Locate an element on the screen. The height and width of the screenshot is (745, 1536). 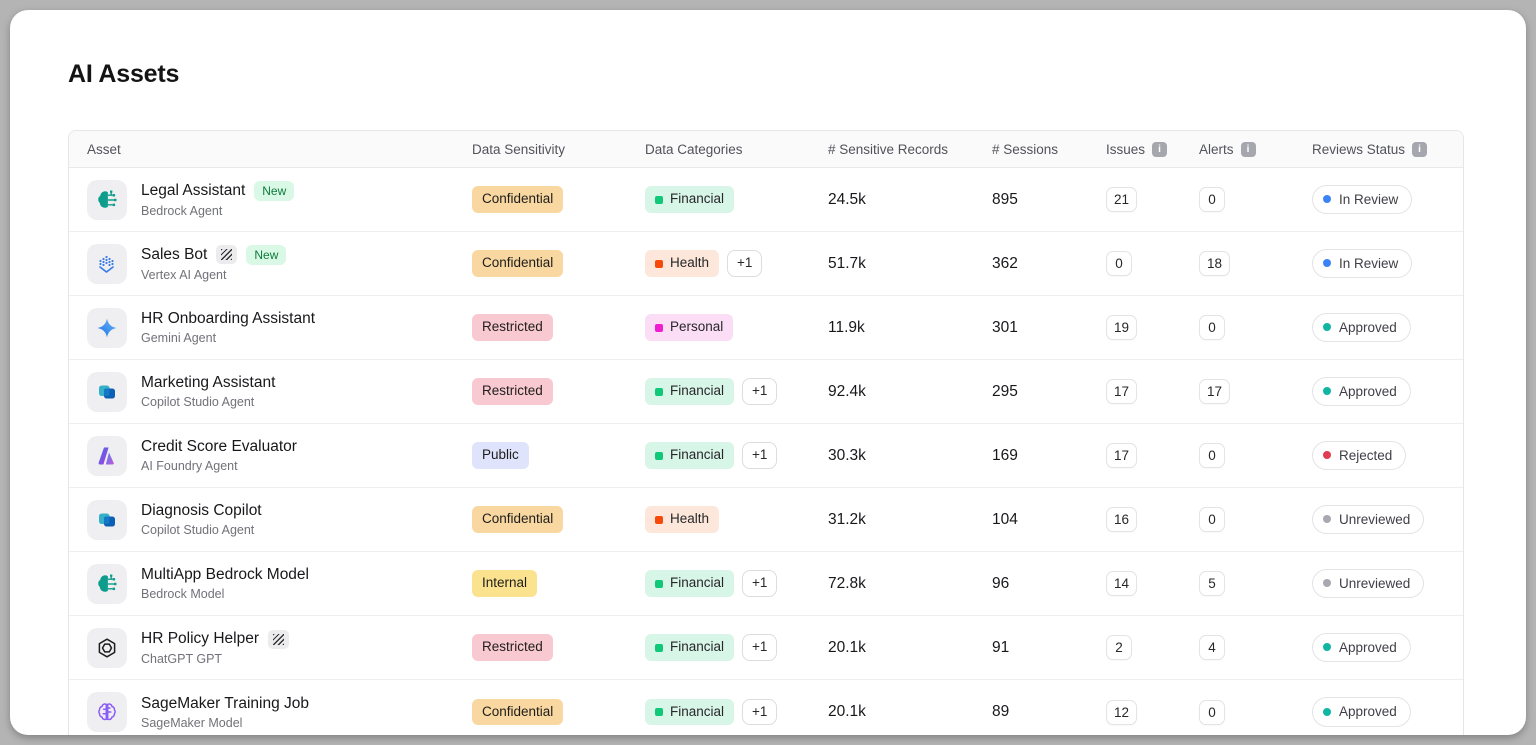
issues-count-chip: 14 is located at coordinates (1122, 583).